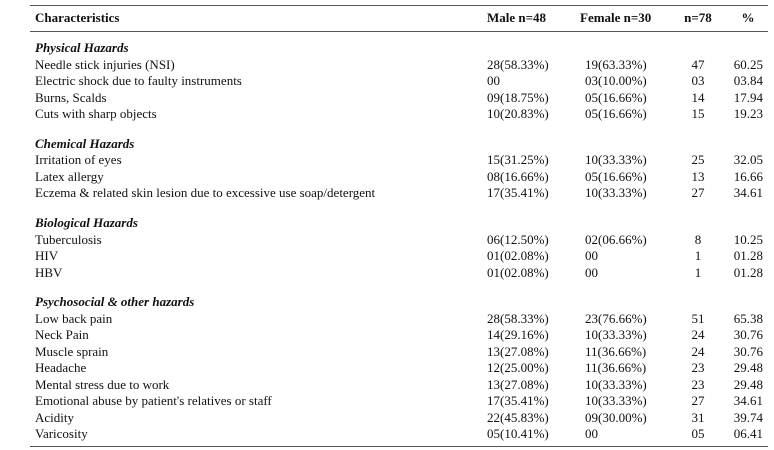 Image resolution: width=774 pixels, height=450 pixels. I want to click on row-label: Headache, so click(61, 368).